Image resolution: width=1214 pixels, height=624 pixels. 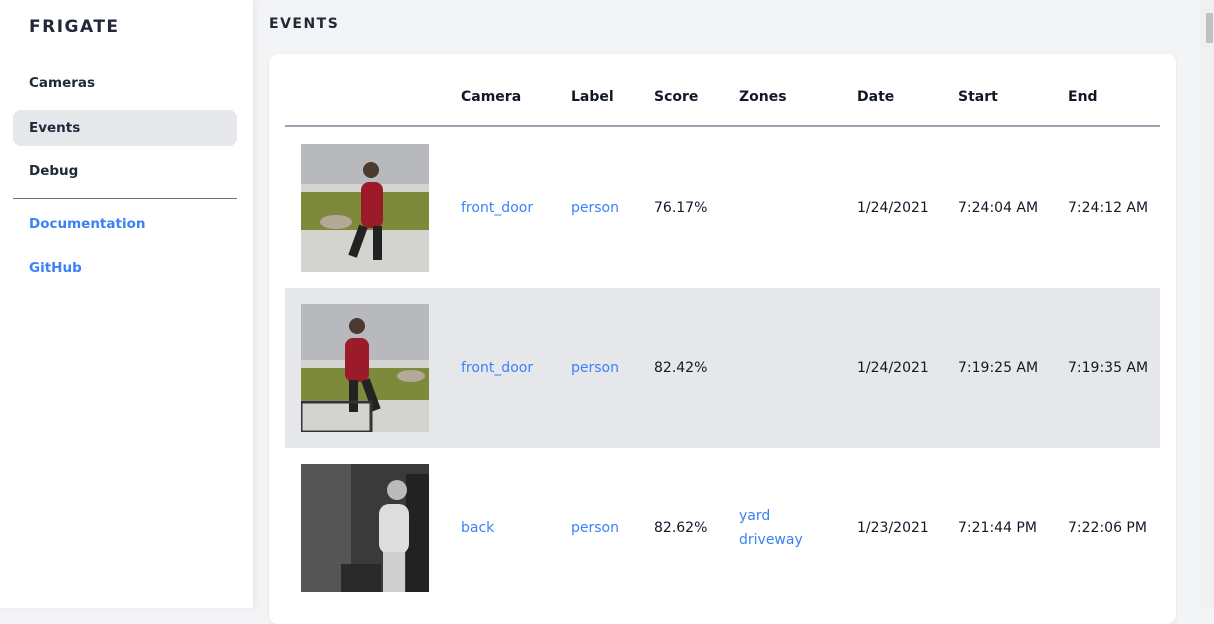 What do you see at coordinates (771, 528) in the screenshot?
I see `zones: yard driveway` at bounding box center [771, 528].